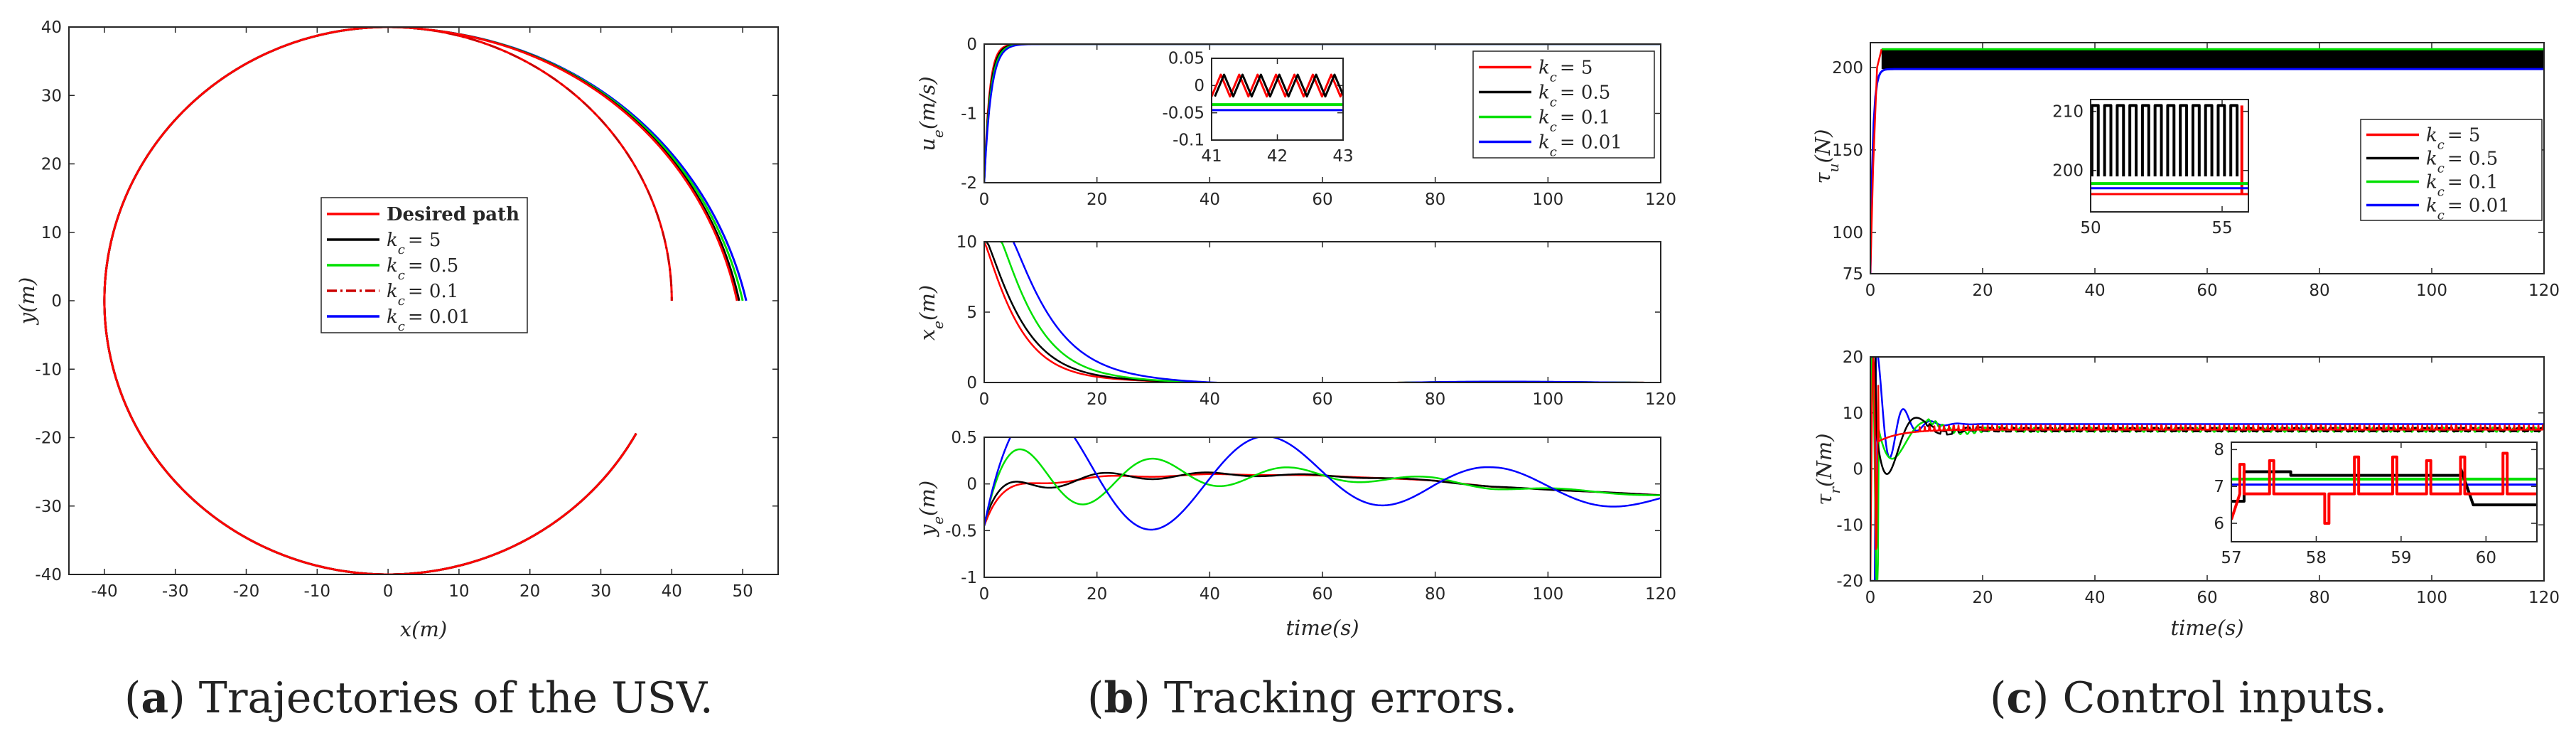  What do you see at coordinates (1661, 200) in the screenshot?
I see `ue-axes-xtick-label: 120` at bounding box center [1661, 200].